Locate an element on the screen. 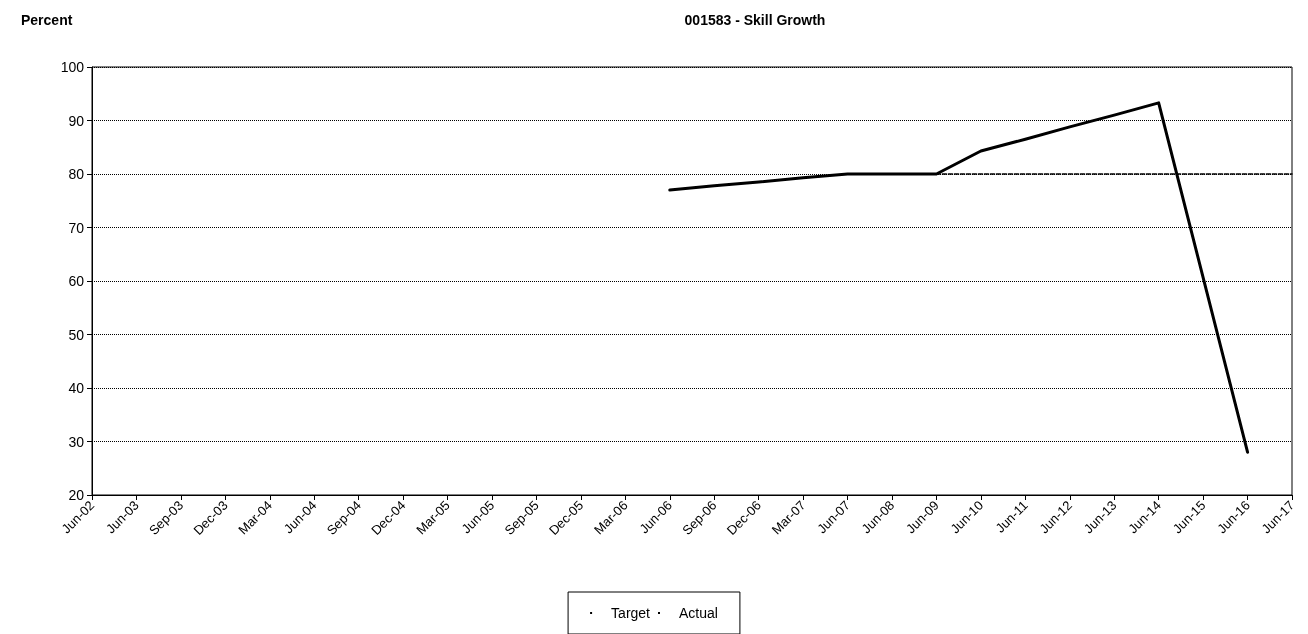 The height and width of the screenshot is (634, 1308). chart-title: 001583 - Skill Growth is located at coordinates (755, 20).